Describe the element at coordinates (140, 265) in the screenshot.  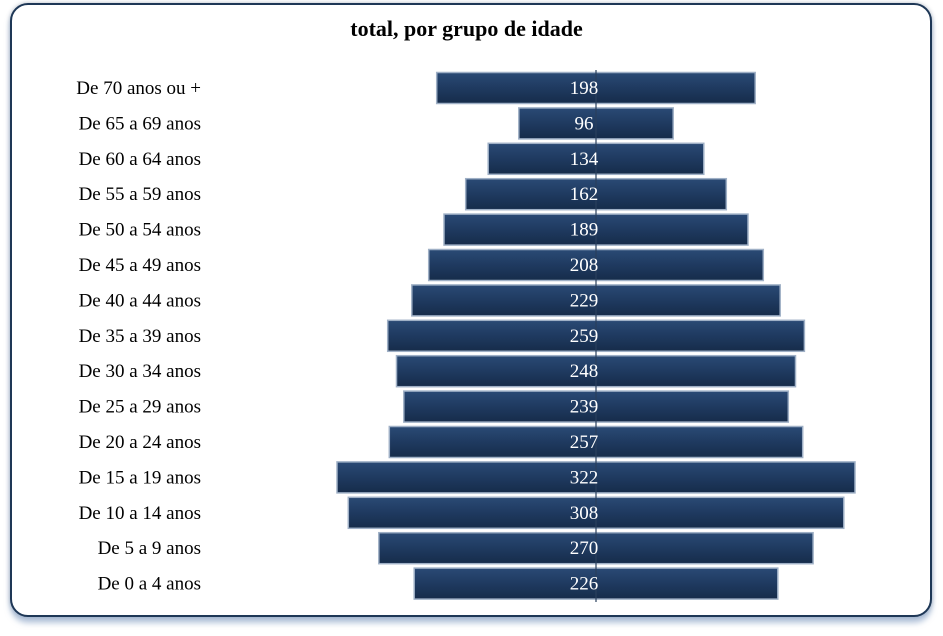
I see `category-label-5: De 45 a 49 anos` at that location.